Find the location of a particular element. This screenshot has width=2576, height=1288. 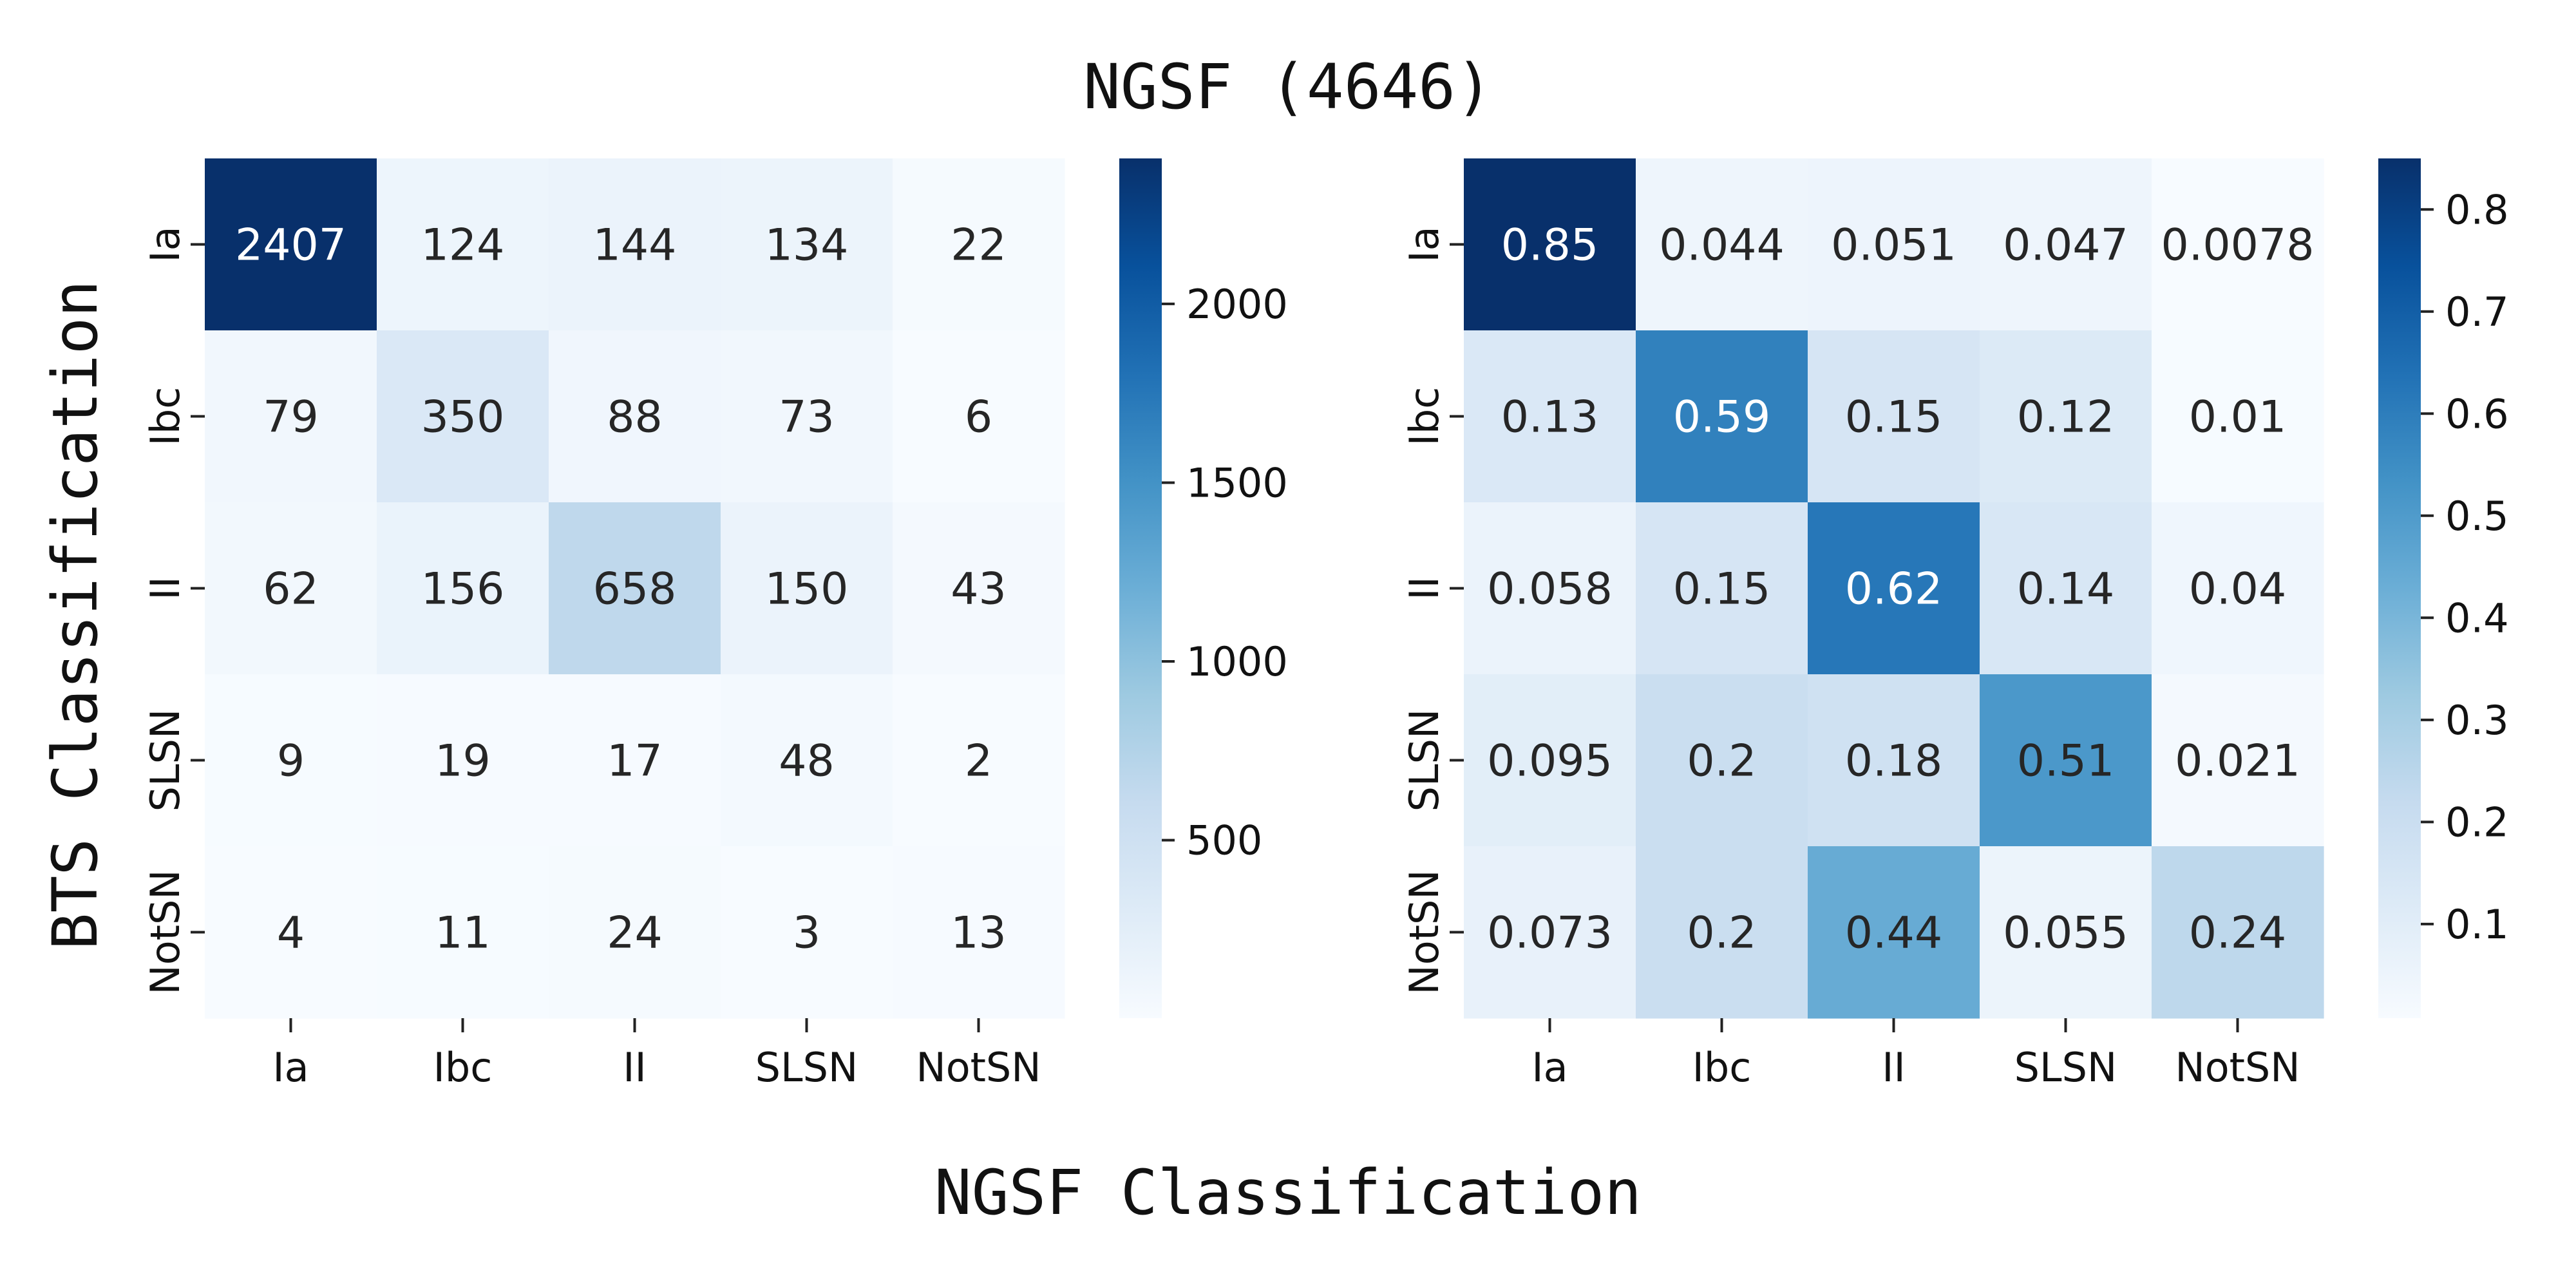

cell-value-label: 2407 is located at coordinates (290, 246).